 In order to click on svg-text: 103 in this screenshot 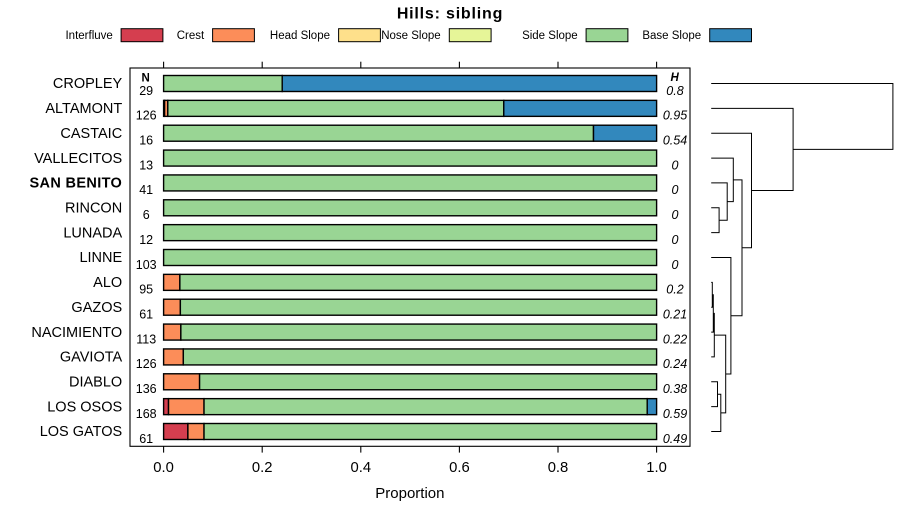, I will do `click(146, 265)`.